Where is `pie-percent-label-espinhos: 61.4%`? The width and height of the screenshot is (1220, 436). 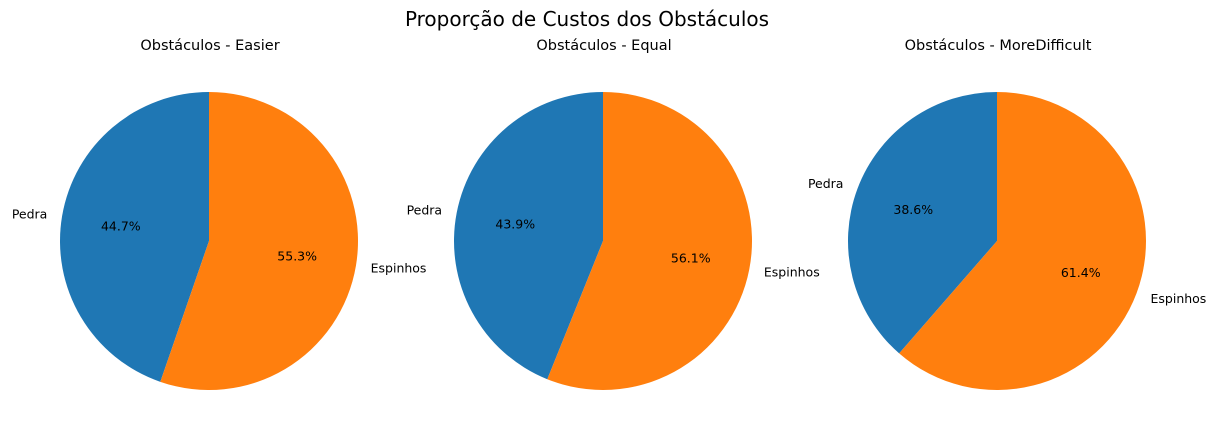 pie-percent-label-espinhos: 61.4% is located at coordinates (1081, 272).